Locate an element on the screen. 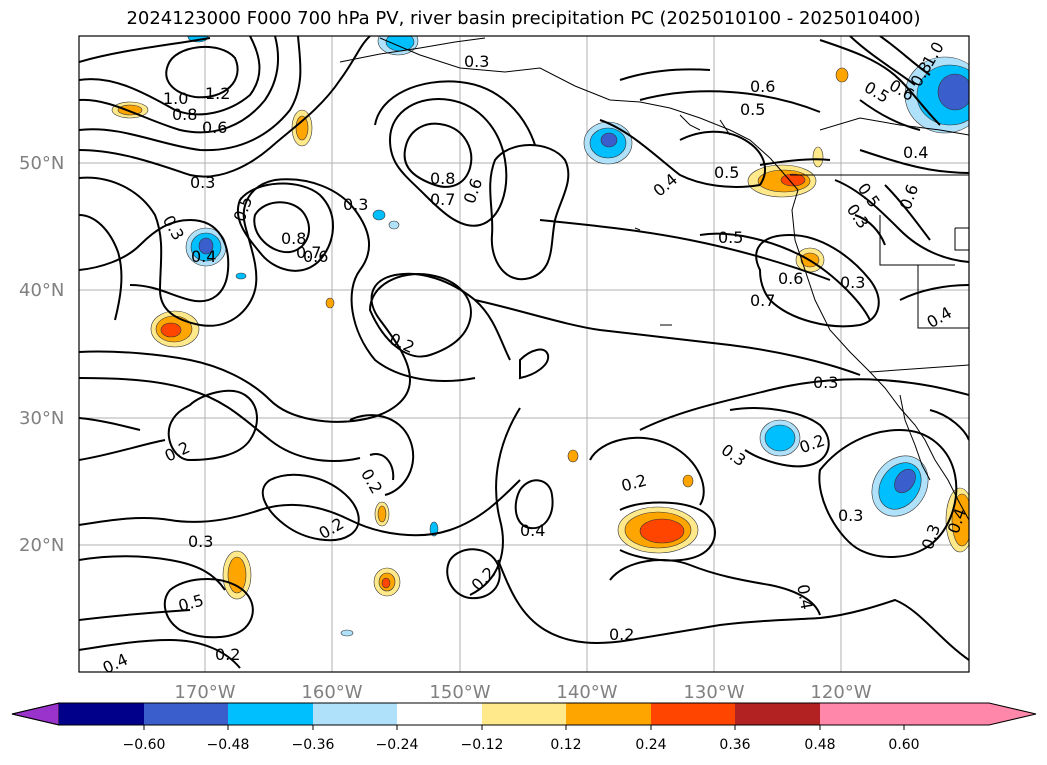 This screenshot has width=1047, height=765. lon-label: 140°W is located at coordinates (586, 692).